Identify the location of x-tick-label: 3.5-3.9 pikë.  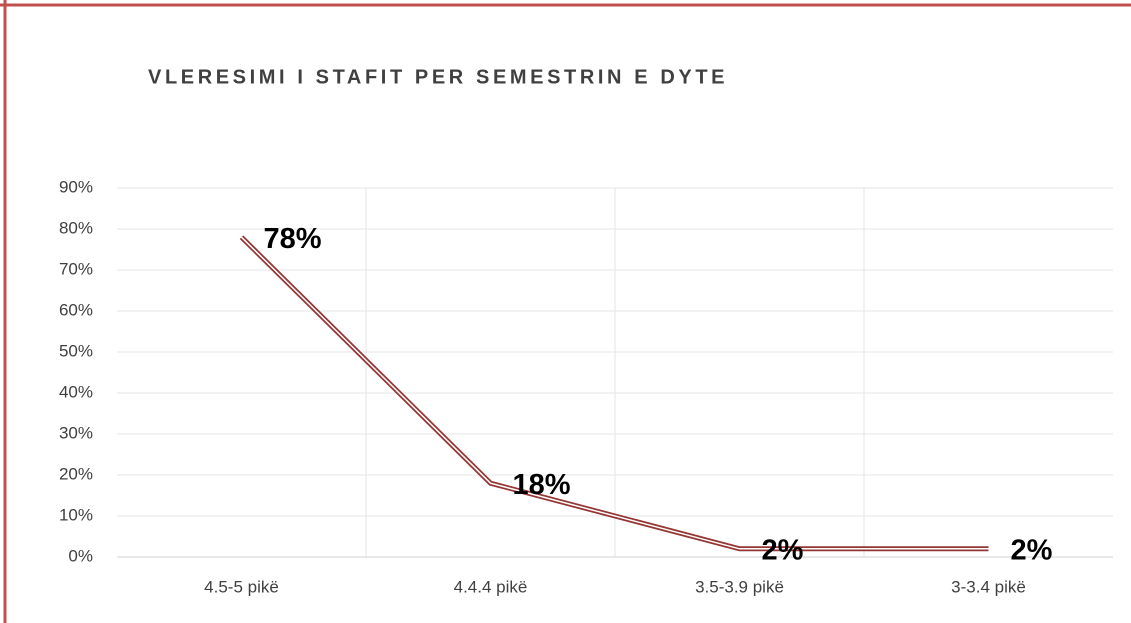
(739, 586).